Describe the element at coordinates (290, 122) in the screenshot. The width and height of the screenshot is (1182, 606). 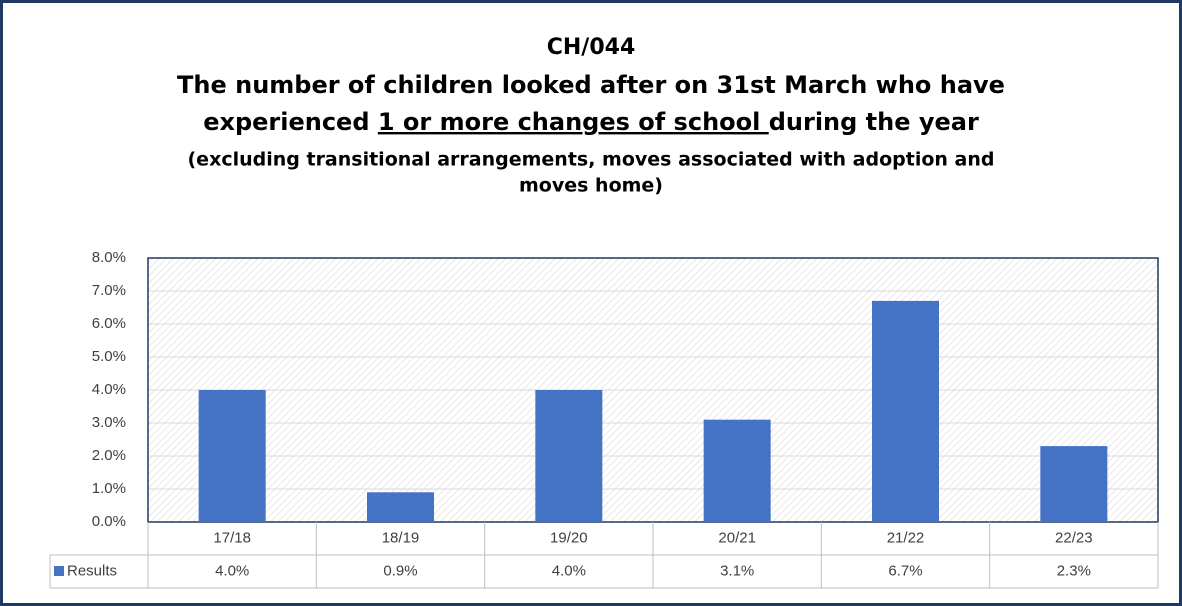
I see `heading-part: experienced` at that location.